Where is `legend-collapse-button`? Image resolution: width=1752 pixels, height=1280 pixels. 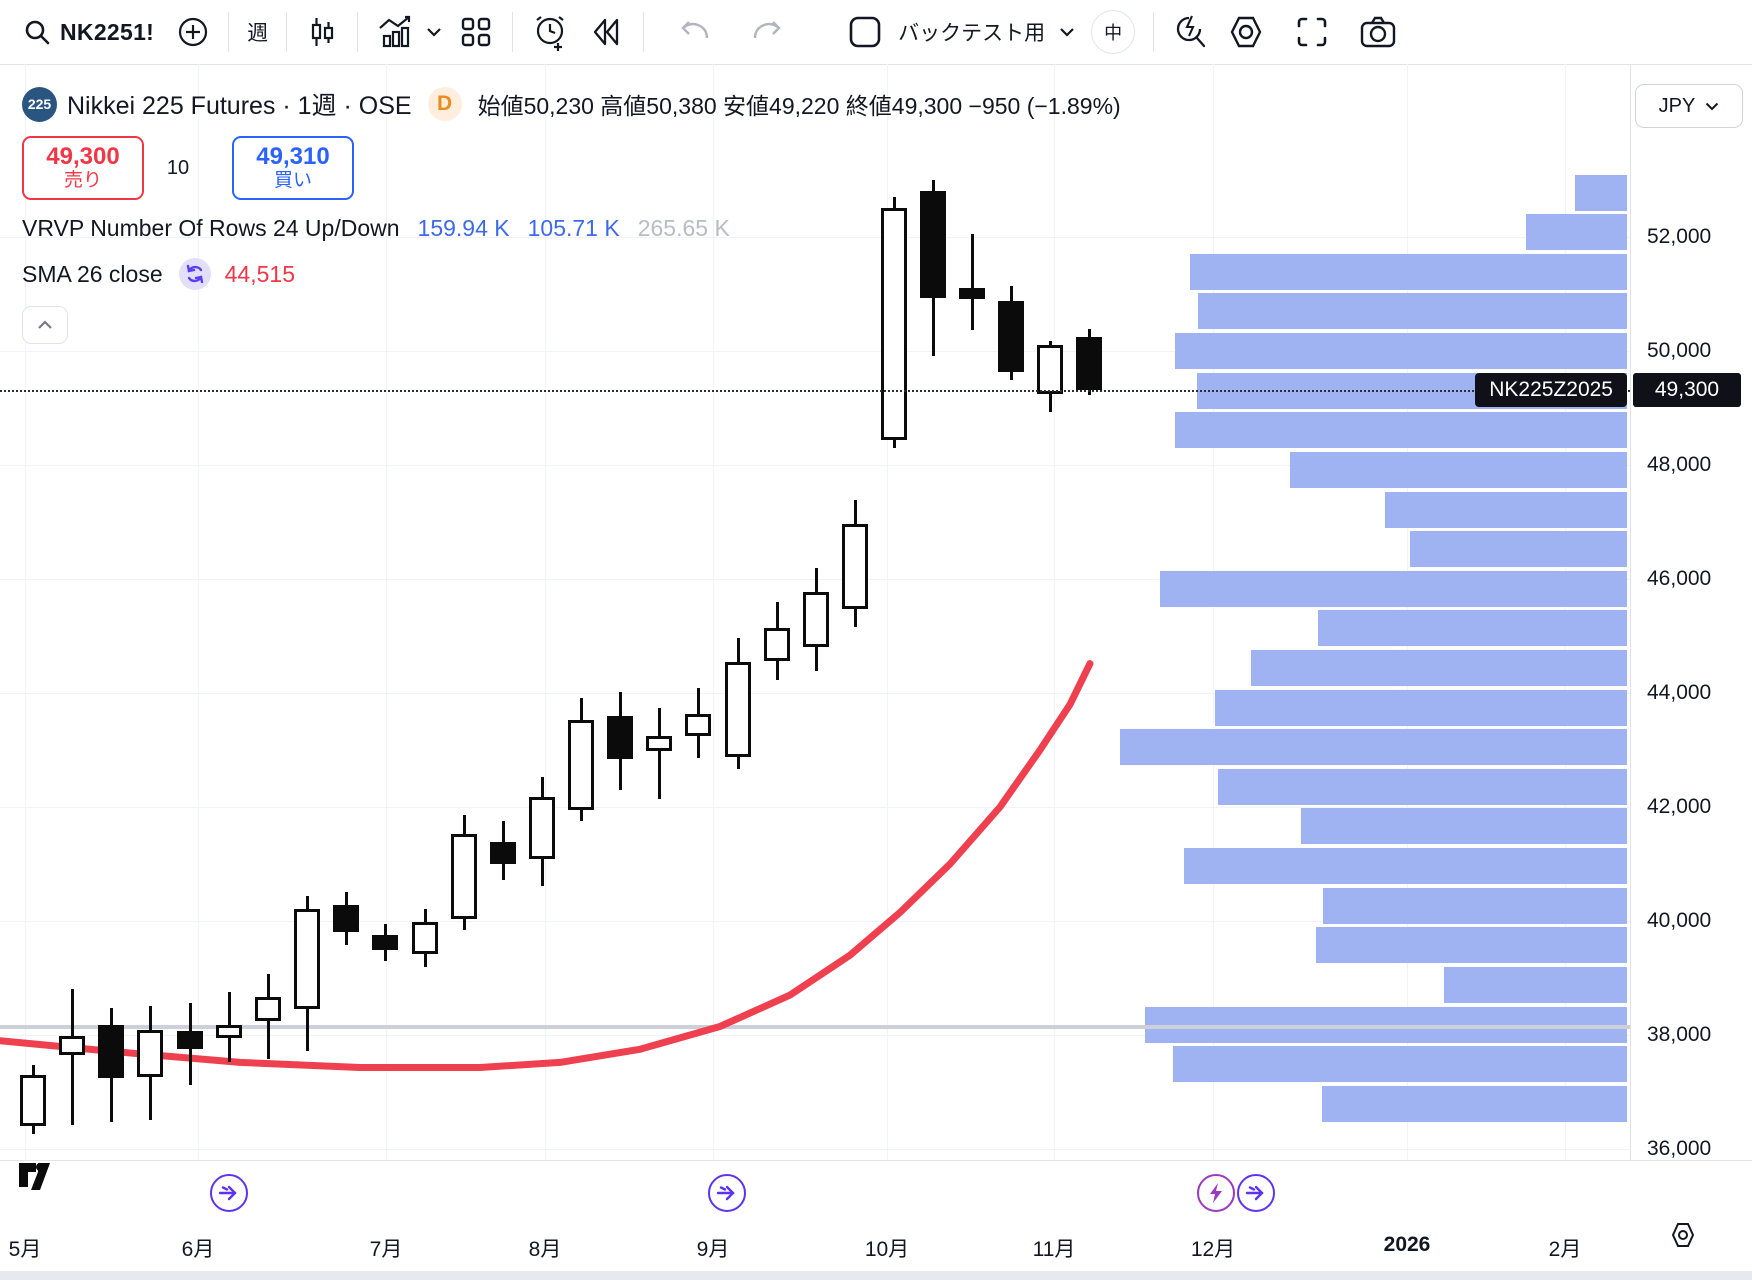
legend-collapse-button is located at coordinates (45, 325).